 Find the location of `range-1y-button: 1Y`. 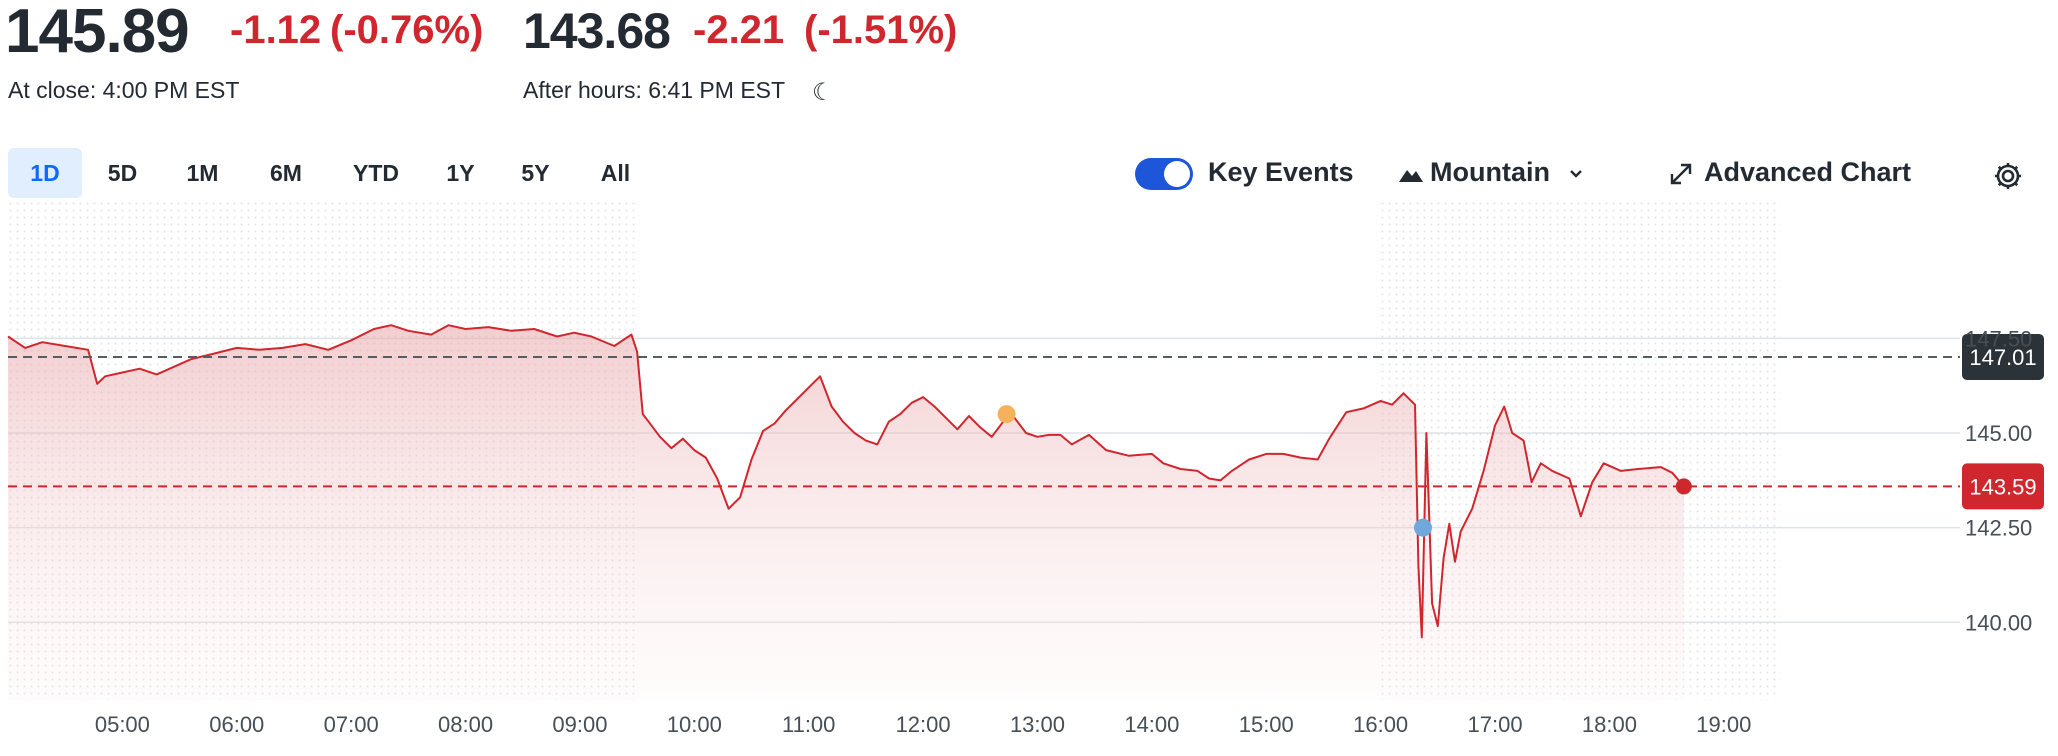

range-1y-button: 1Y is located at coordinates (460, 173).